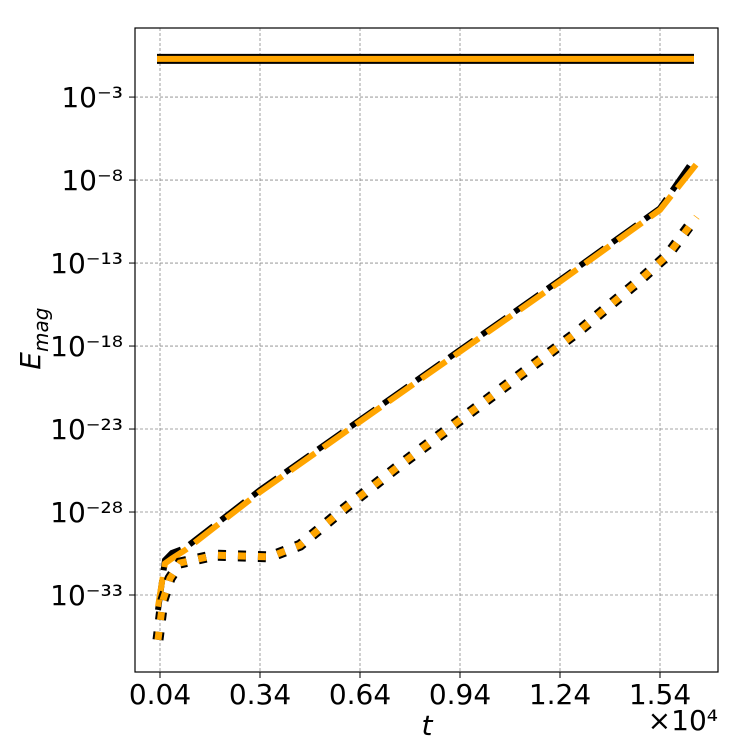 The image size is (747, 747). Describe the element at coordinates (86, 346) in the screenshot. I see `y-tick-label: 10⁻¹⁸` at that location.